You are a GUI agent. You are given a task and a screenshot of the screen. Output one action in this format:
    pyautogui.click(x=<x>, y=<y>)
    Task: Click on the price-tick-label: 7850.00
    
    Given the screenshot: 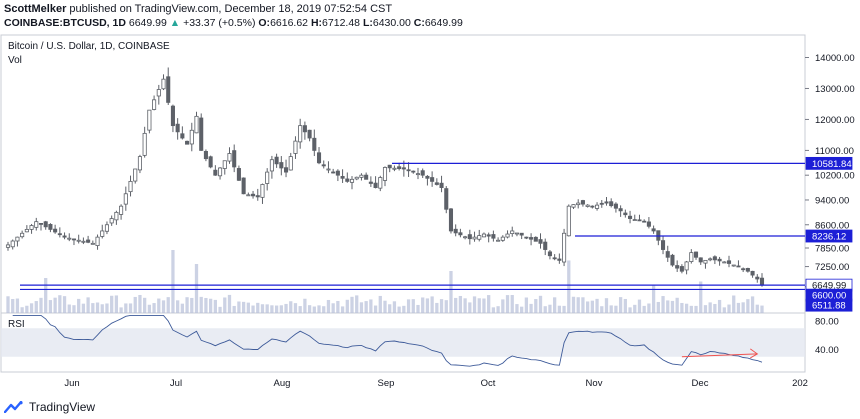 What is the action you would take?
    pyautogui.click(x=832, y=248)
    